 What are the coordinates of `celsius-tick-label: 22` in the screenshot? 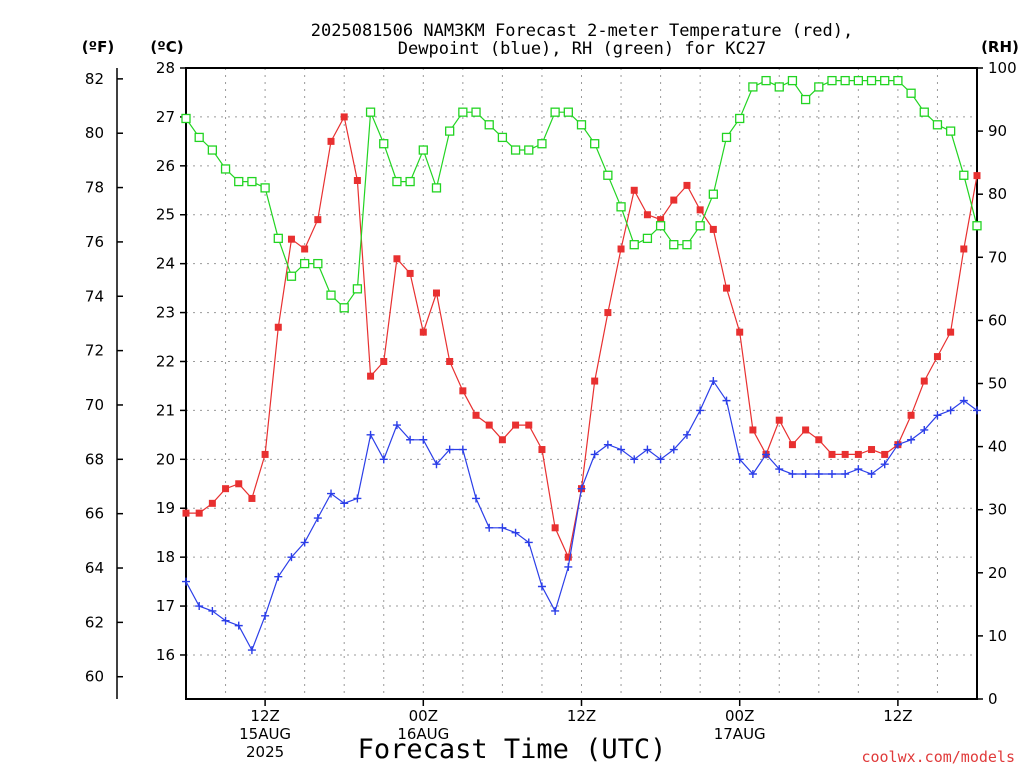 It's located at (165, 361).